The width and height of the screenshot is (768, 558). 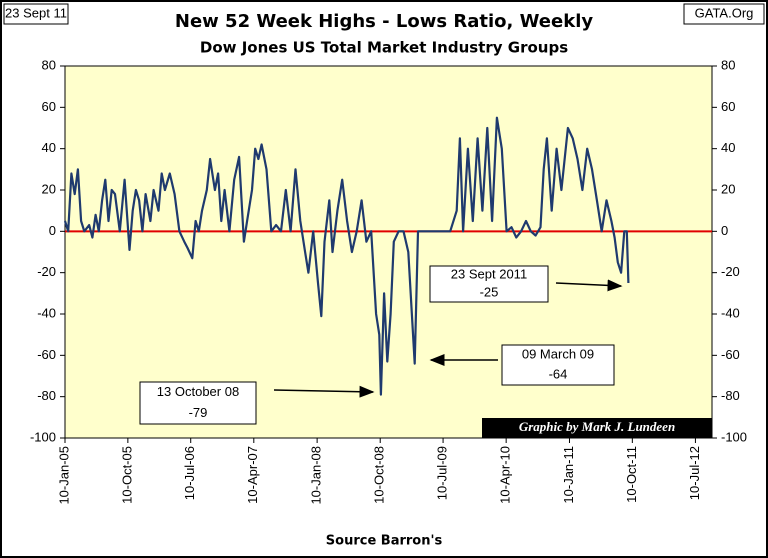 What do you see at coordinates (126, 475) in the screenshot?
I see `x-tick-label: 10-Oct-05` at bounding box center [126, 475].